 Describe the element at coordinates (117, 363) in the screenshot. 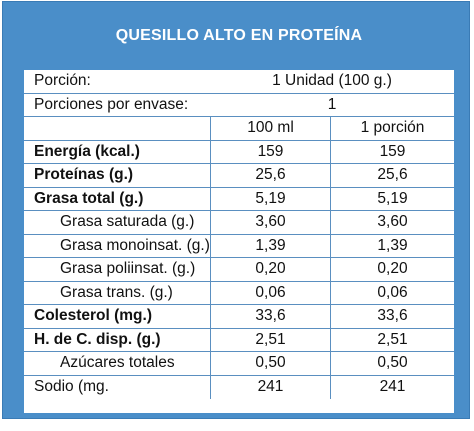

I see `nutrient-label: Azúcares totales` at that location.